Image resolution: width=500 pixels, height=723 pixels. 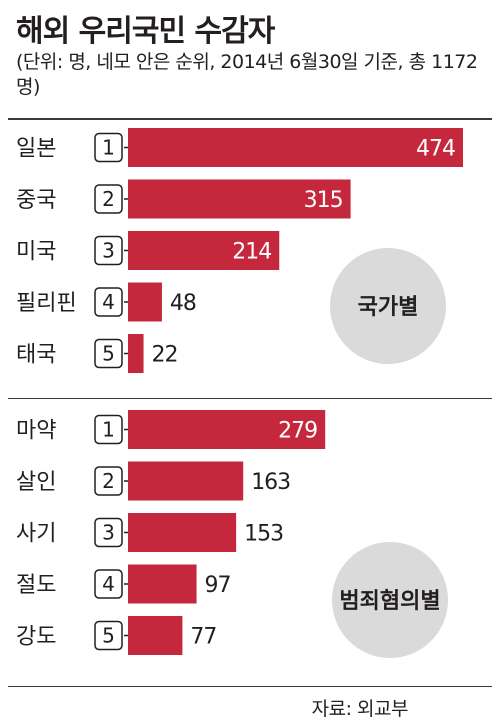 I want to click on badge-label: 국가별, so click(x=388, y=307).